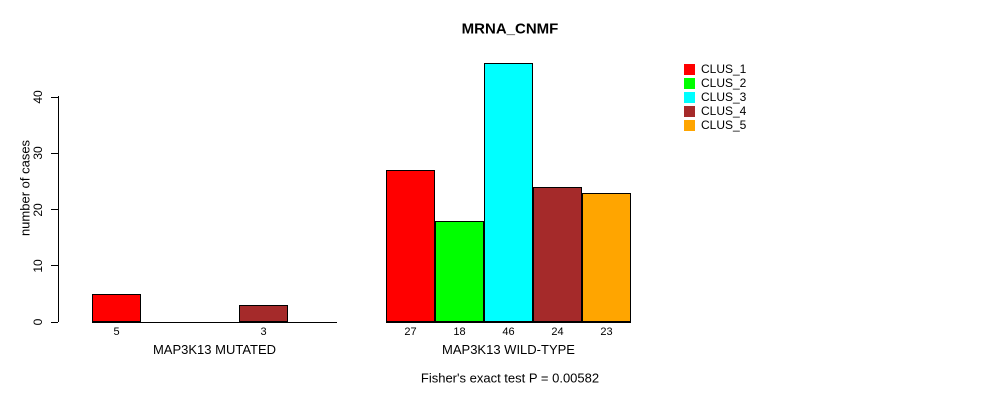  Describe the element at coordinates (38, 97) in the screenshot. I see `y-axis-tick-label: 40` at that location.